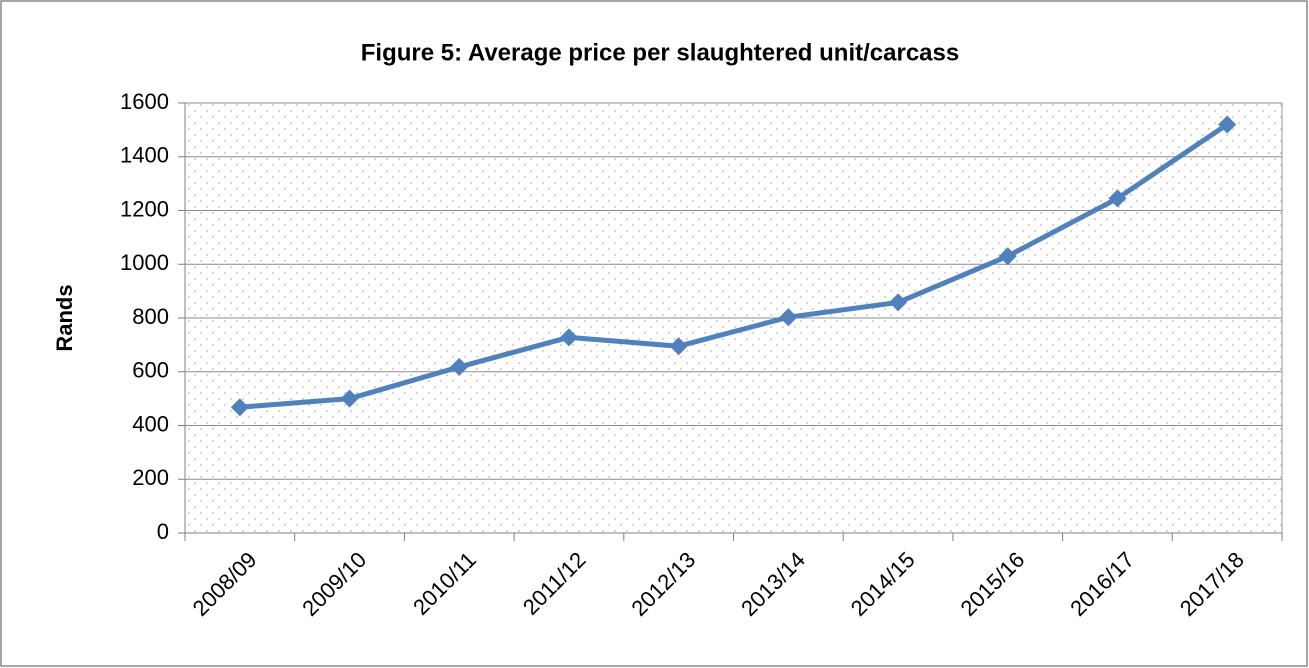 This screenshot has width=1309, height=668. I want to click on y-axis-label: Rands, so click(64, 317).